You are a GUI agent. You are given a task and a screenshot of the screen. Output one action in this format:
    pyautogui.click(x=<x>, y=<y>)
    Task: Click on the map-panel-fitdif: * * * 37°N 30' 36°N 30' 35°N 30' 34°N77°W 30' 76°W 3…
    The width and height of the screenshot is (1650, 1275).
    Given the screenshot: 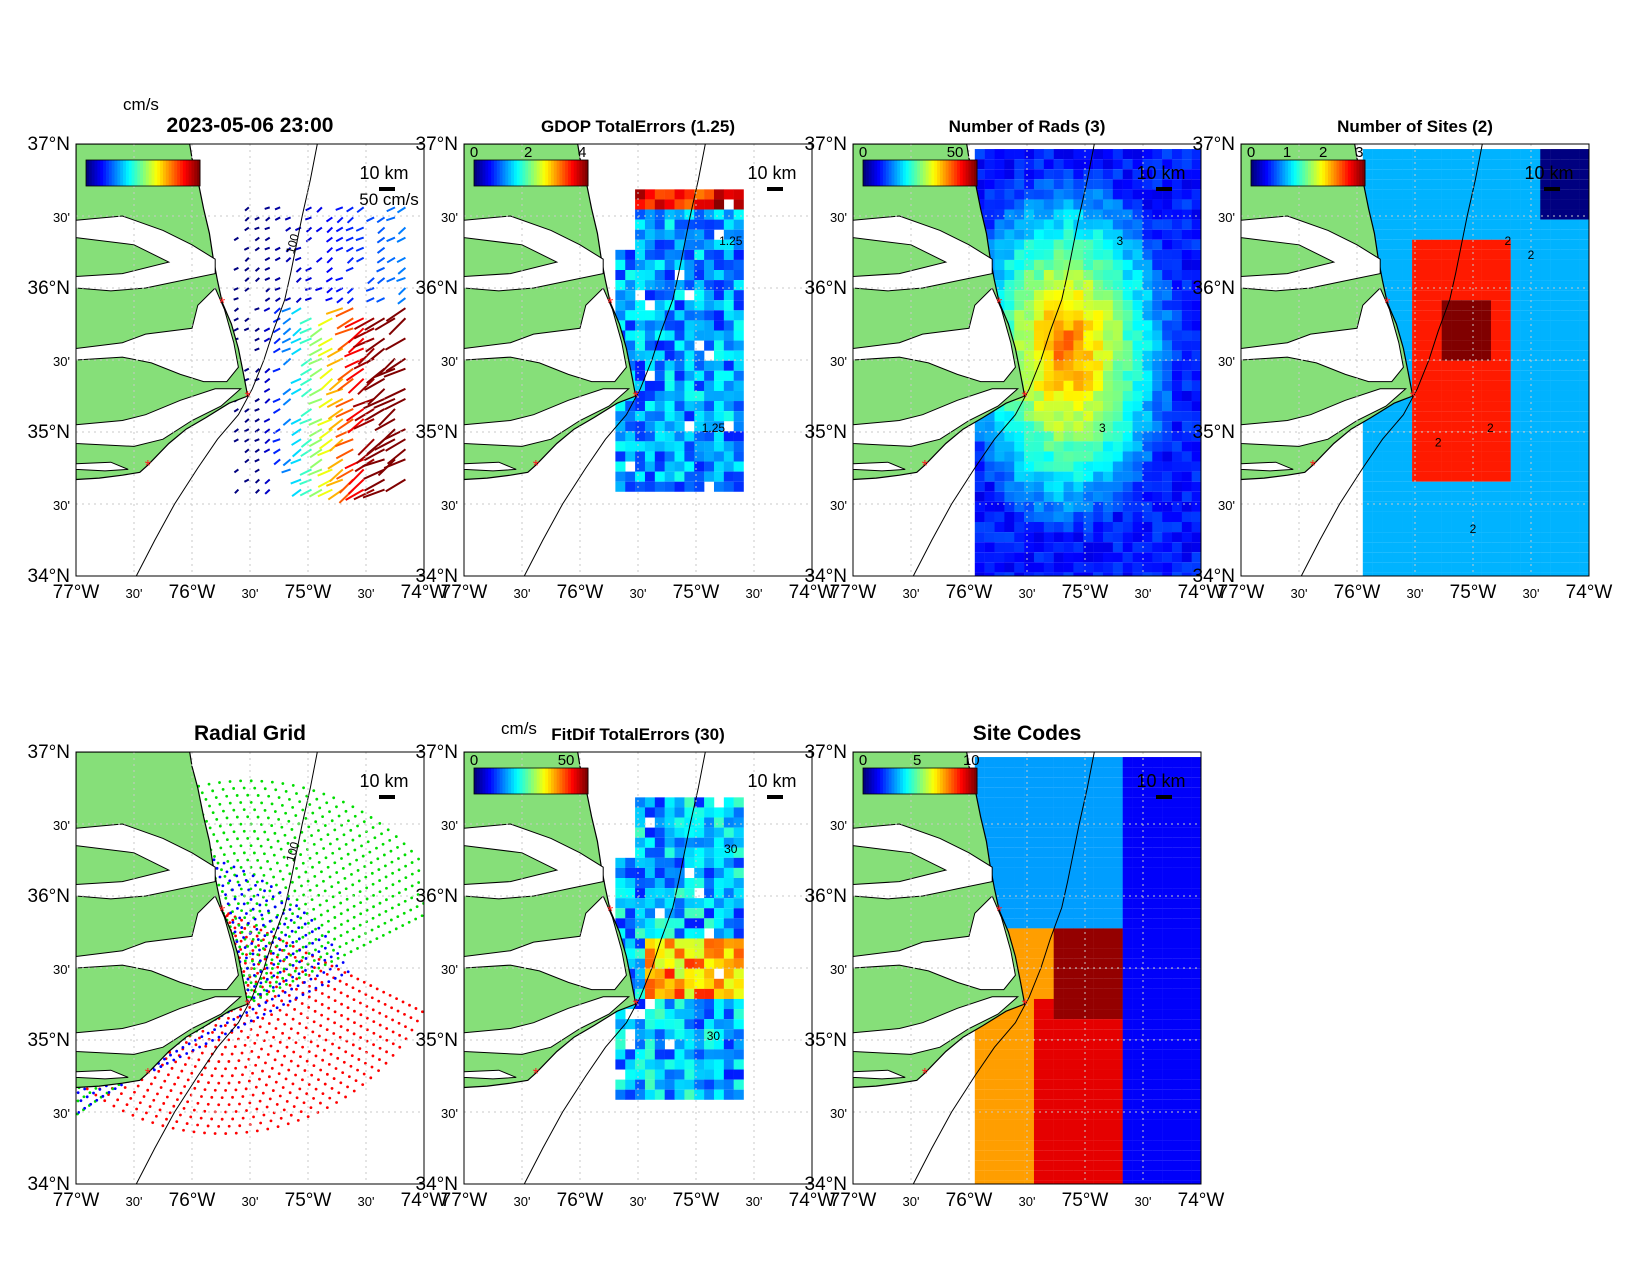 What is the action you would take?
    pyautogui.click(x=626, y=965)
    